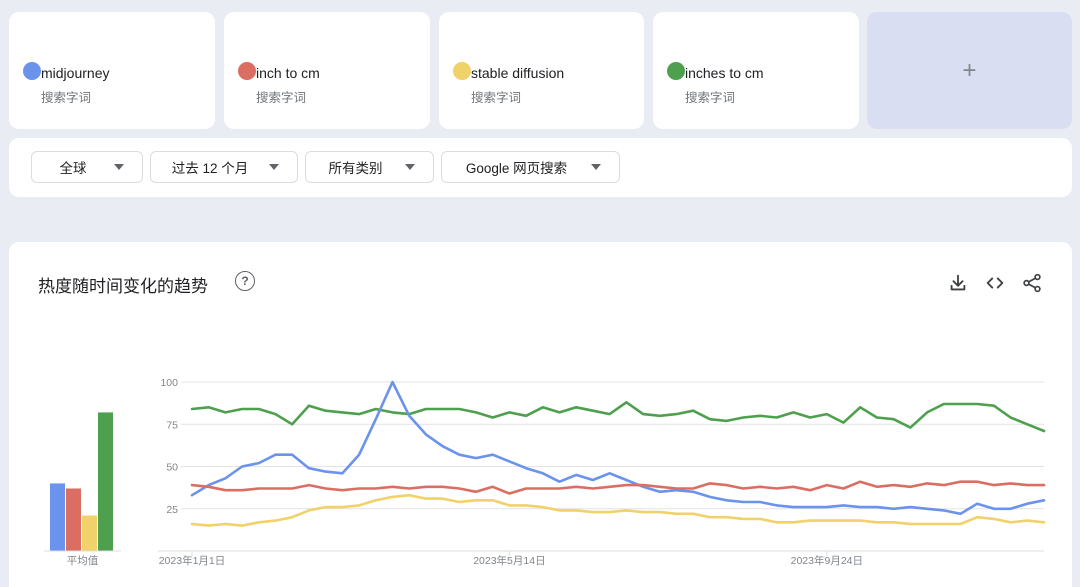 This screenshot has width=1080, height=587. What do you see at coordinates (969, 70) in the screenshot?
I see `add-term-button: +` at bounding box center [969, 70].